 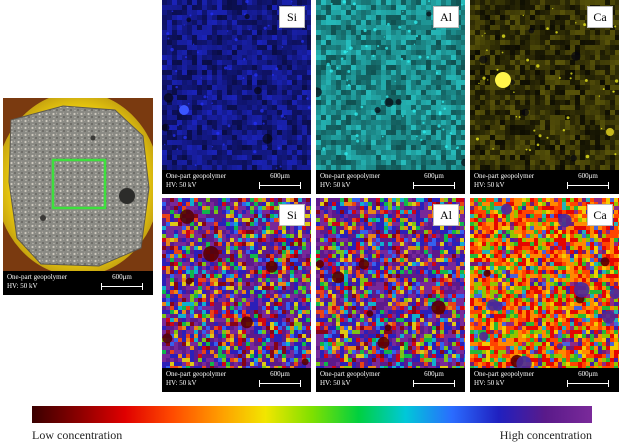 I want to click on intensity-si-scale-label: 600μm, so click(x=280, y=176).